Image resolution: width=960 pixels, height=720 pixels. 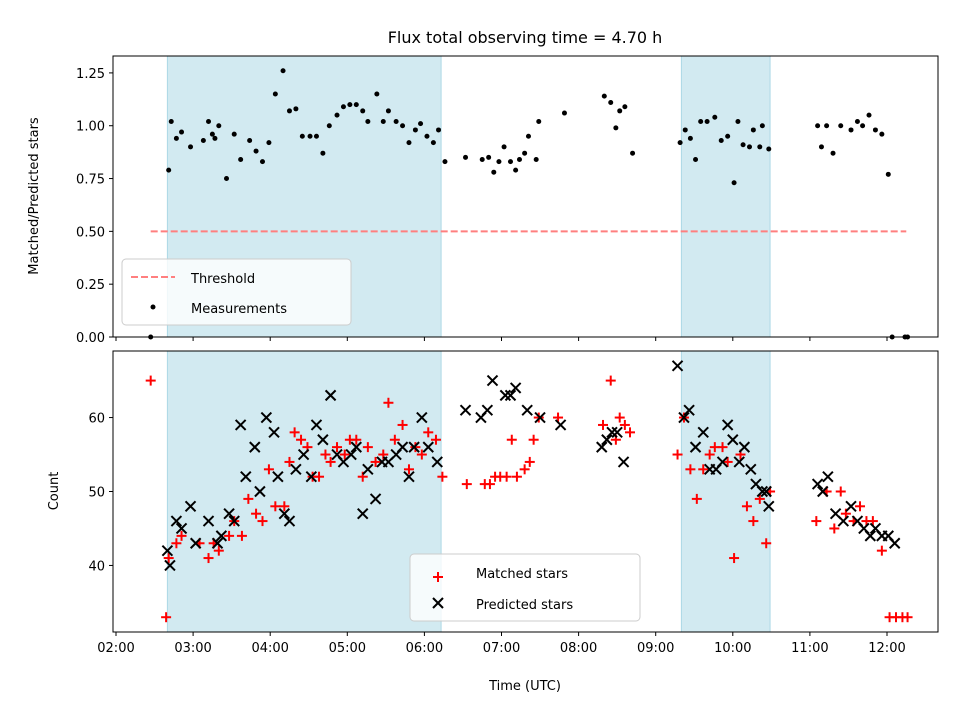 I want to click on y-tick-label: 0.00, so click(x=90, y=338).